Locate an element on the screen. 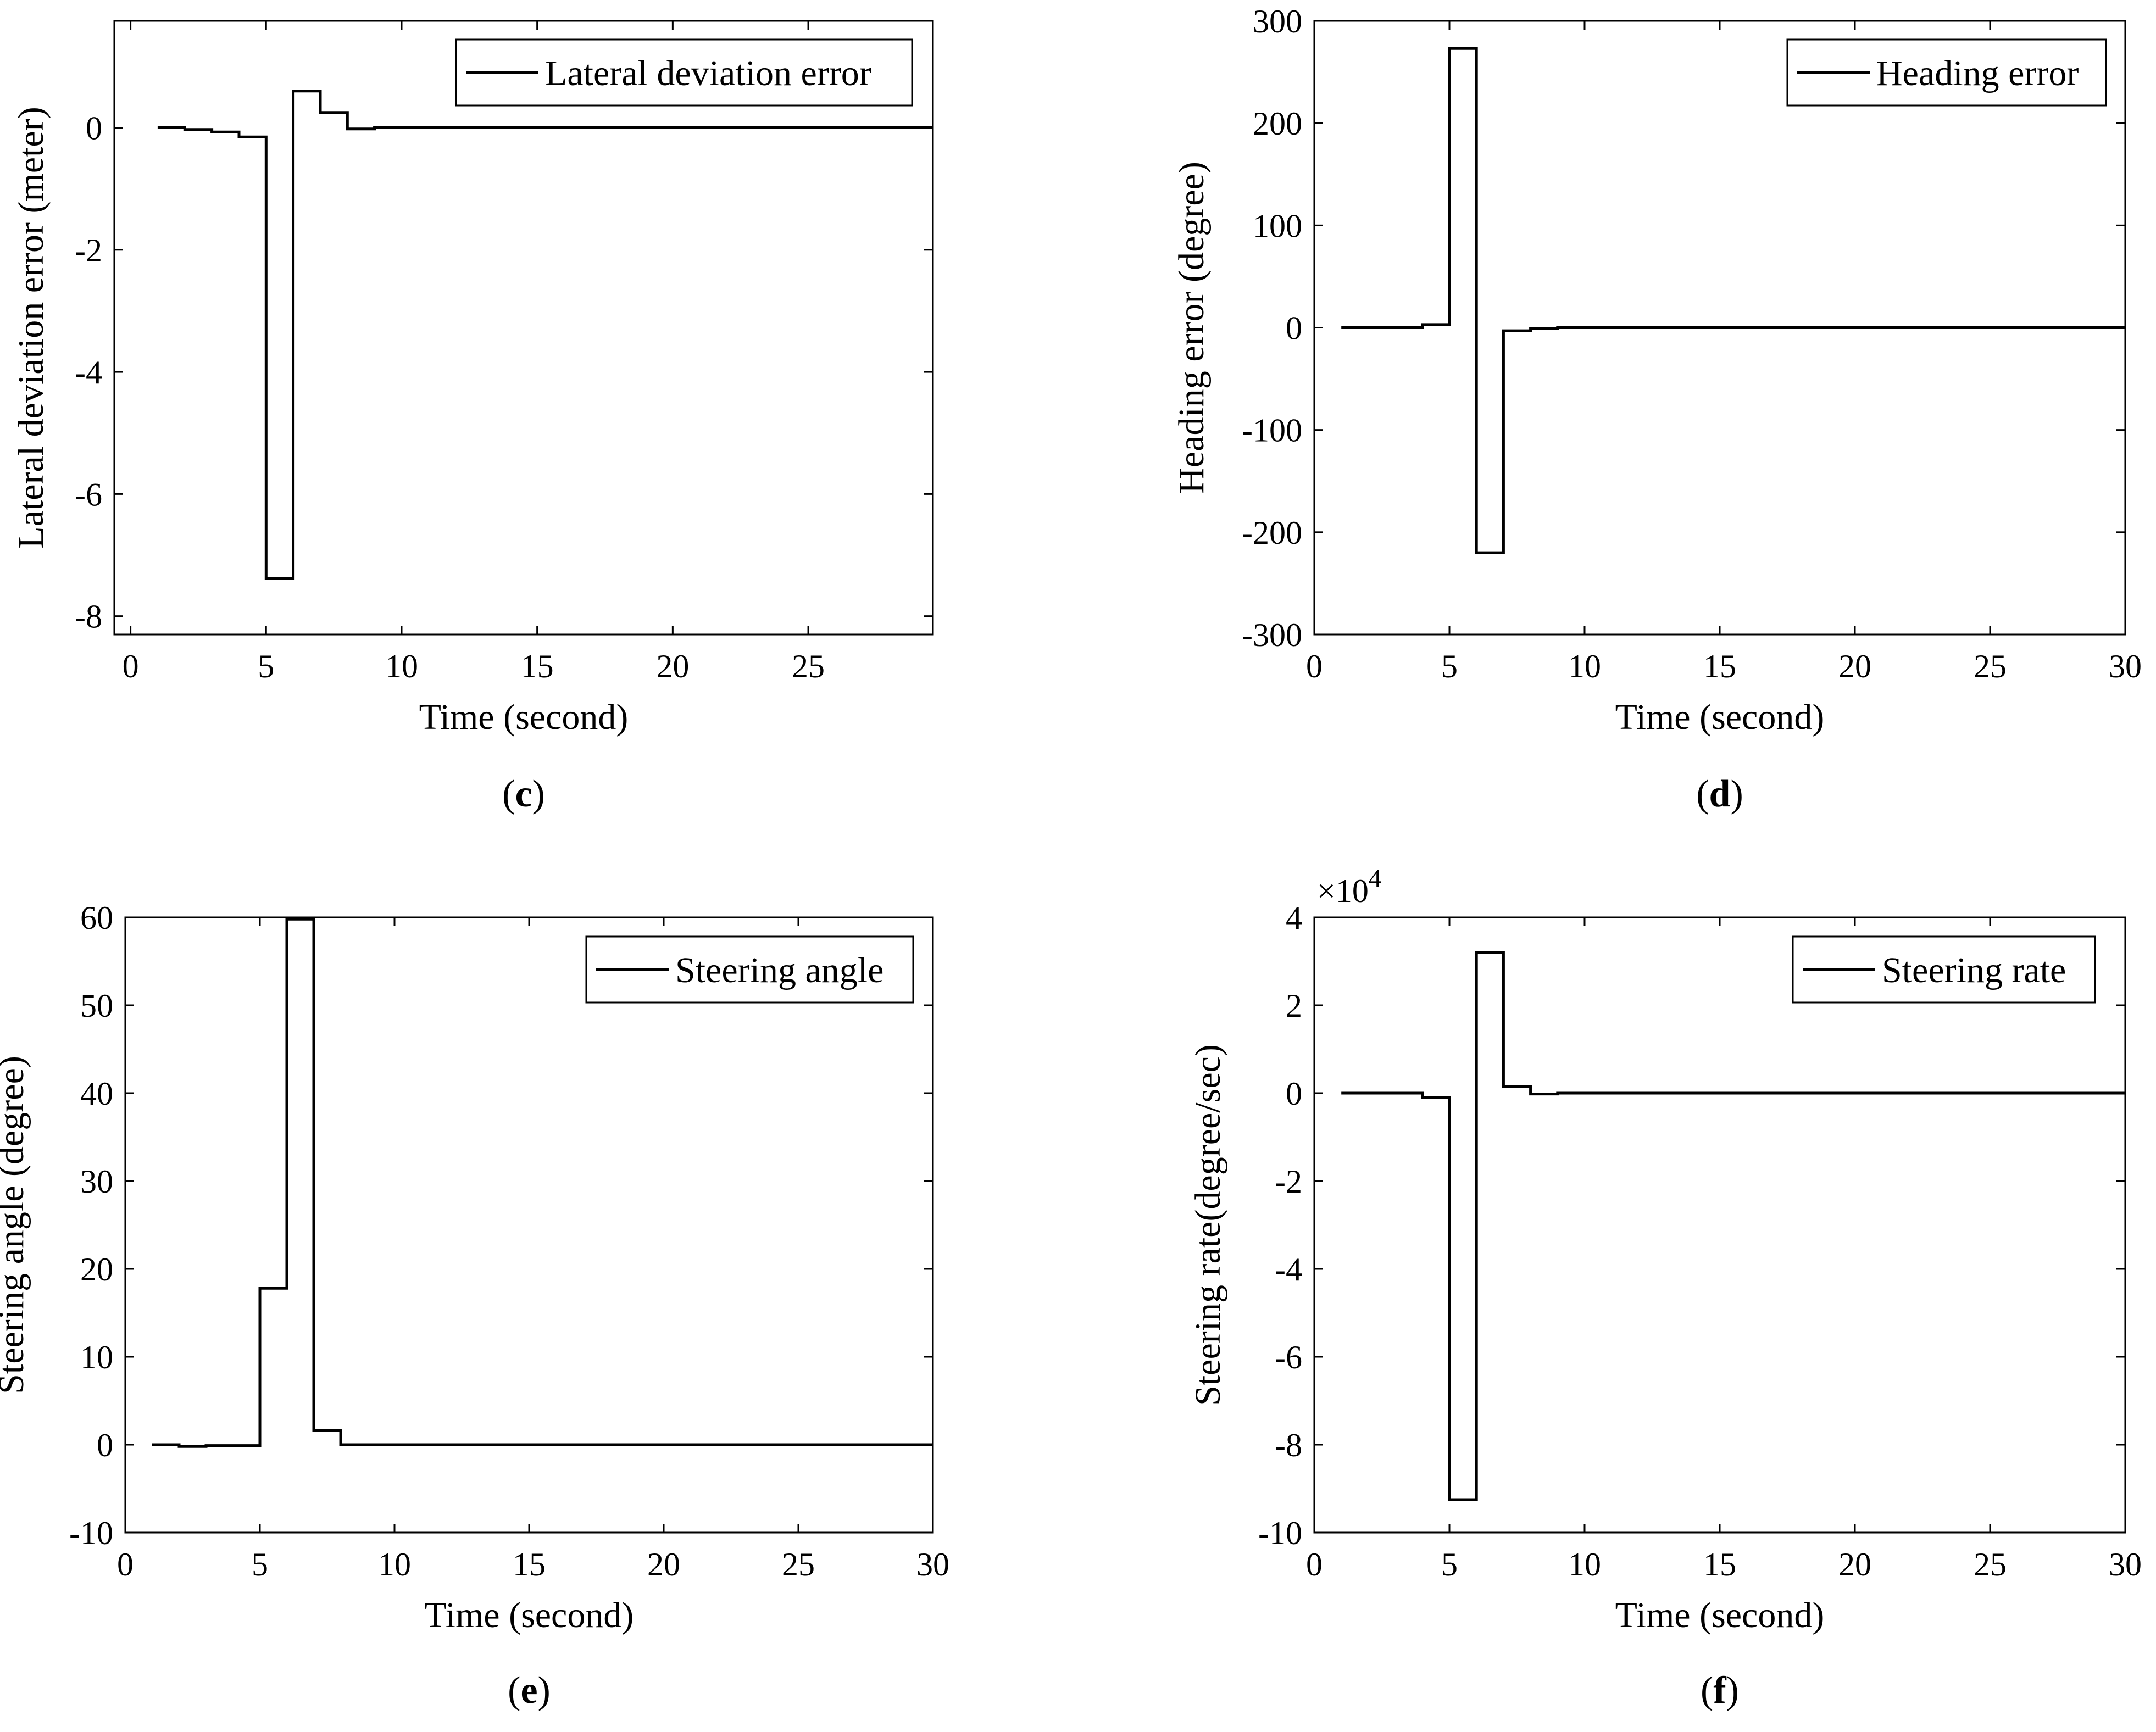 This screenshot has height=1732, width=2156. legend: Steering angle is located at coordinates (749, 970).